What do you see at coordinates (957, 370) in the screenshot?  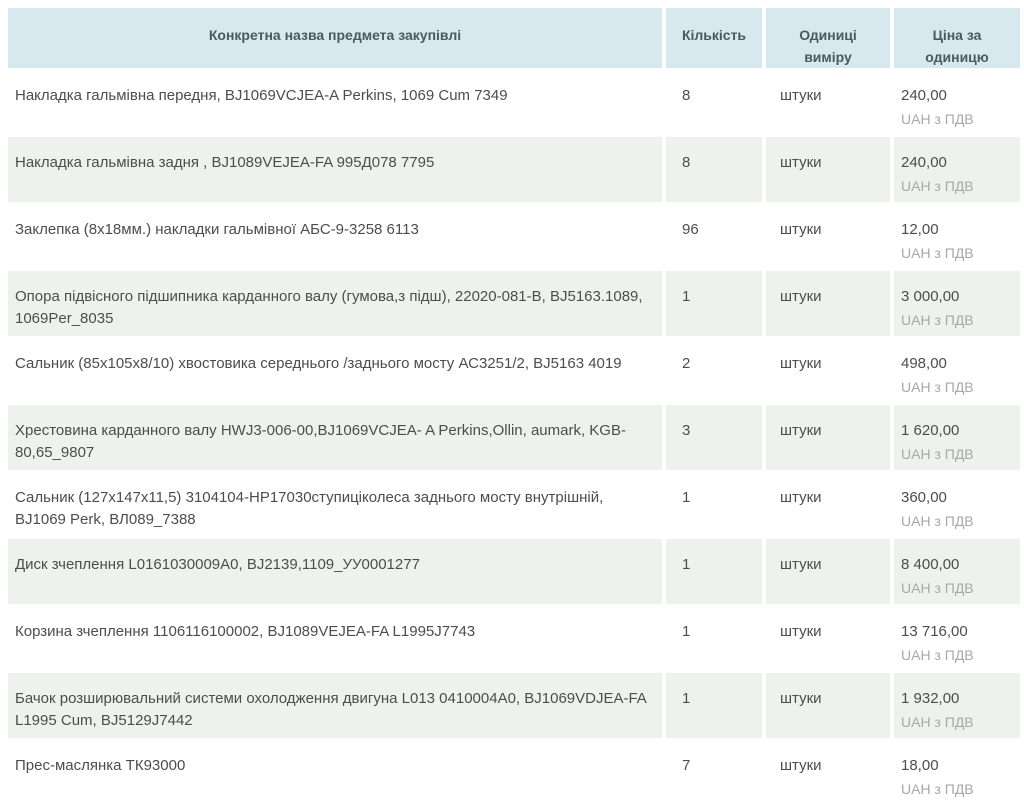 I see `item-price: 498,00 UAH з ПДВ` at bounding box center [957, 370].